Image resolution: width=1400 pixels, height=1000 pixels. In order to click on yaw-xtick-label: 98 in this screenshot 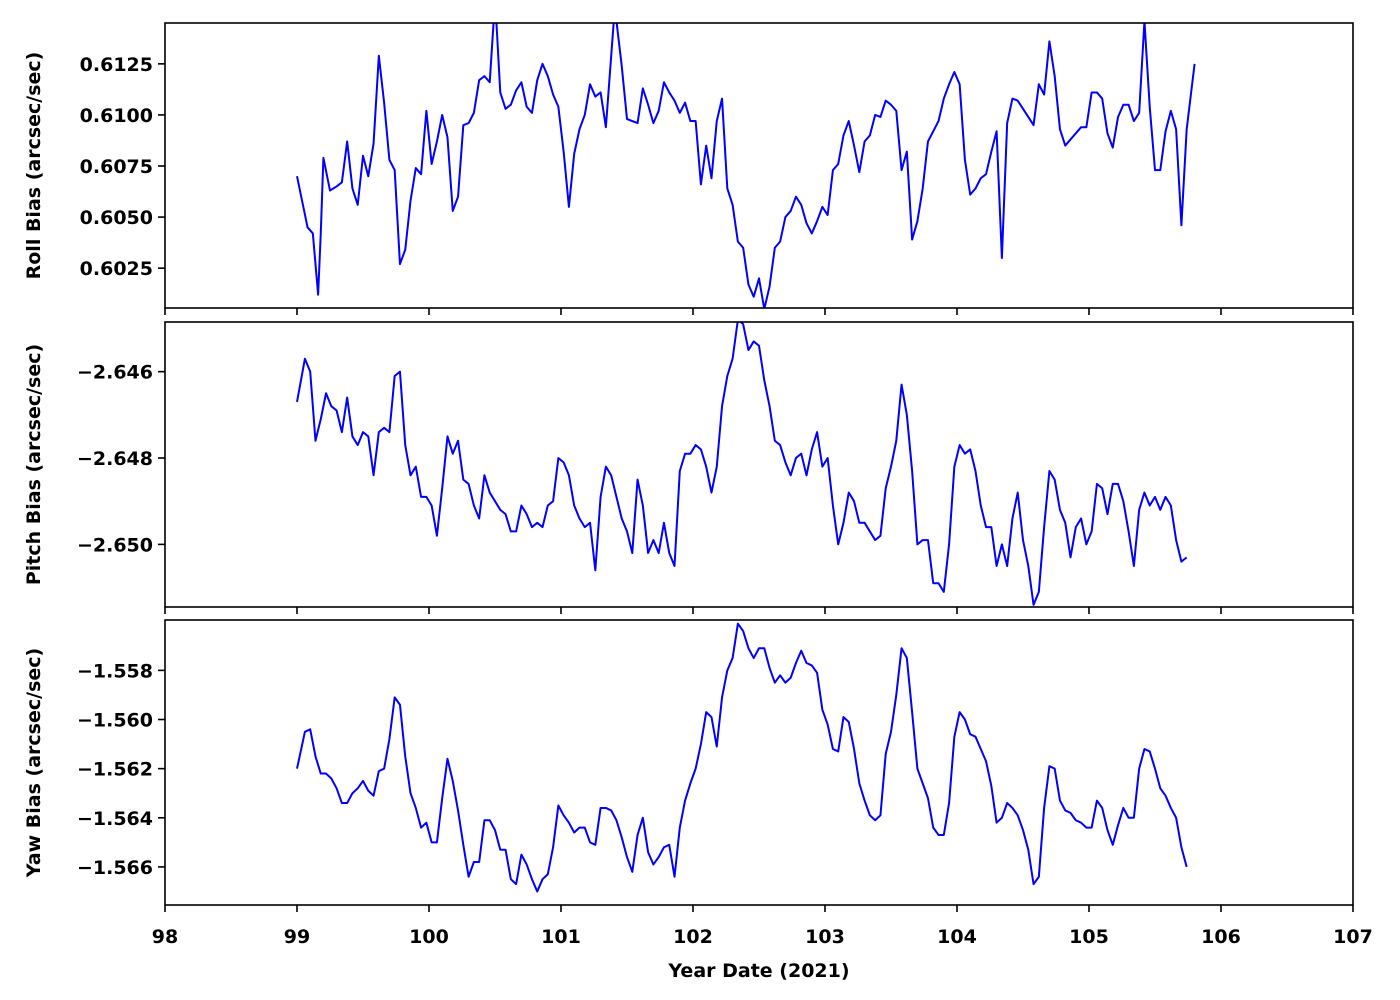, I will do `click(165, 937)`.